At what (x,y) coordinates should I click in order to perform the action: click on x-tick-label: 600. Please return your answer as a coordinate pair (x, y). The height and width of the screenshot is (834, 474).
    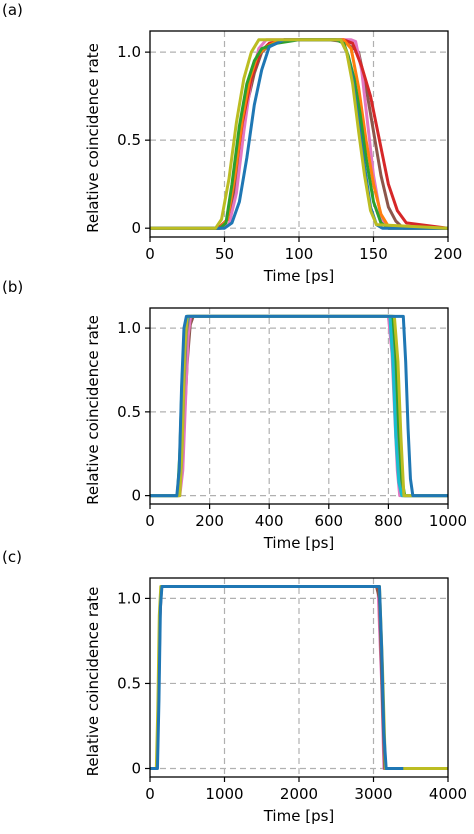
    Looking at the image, I should click on (328, 521).